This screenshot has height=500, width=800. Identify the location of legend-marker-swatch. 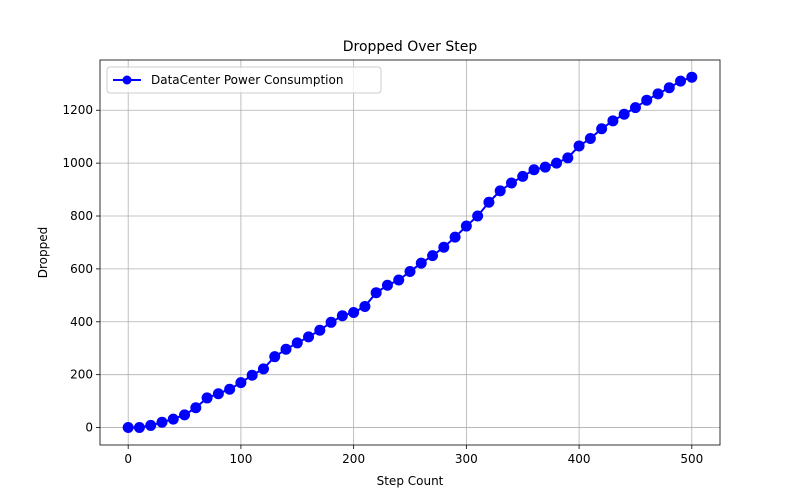
(127, 80).